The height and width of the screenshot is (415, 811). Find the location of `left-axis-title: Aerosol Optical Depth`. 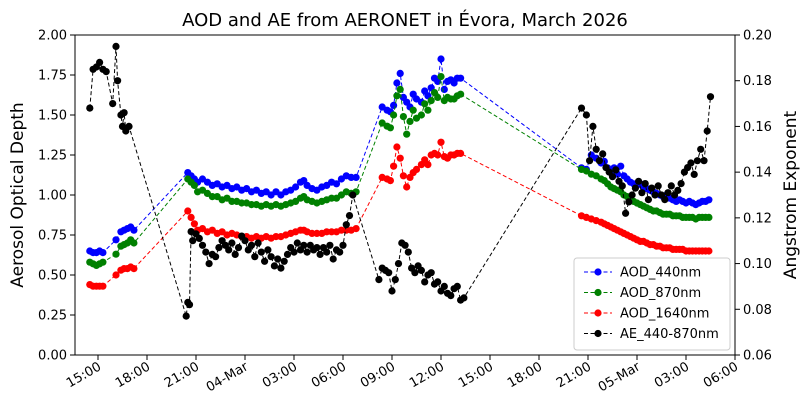

left-axis-title: Aerosol Optical Depth is located at coordinates (18, 194).